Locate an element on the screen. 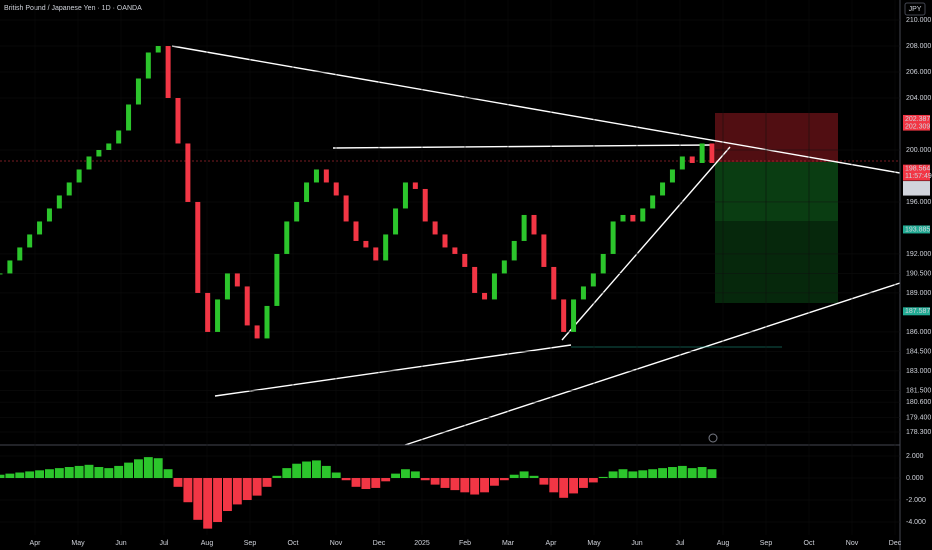  price-tag-label: 193.885 is located at coordinates (917, 229).